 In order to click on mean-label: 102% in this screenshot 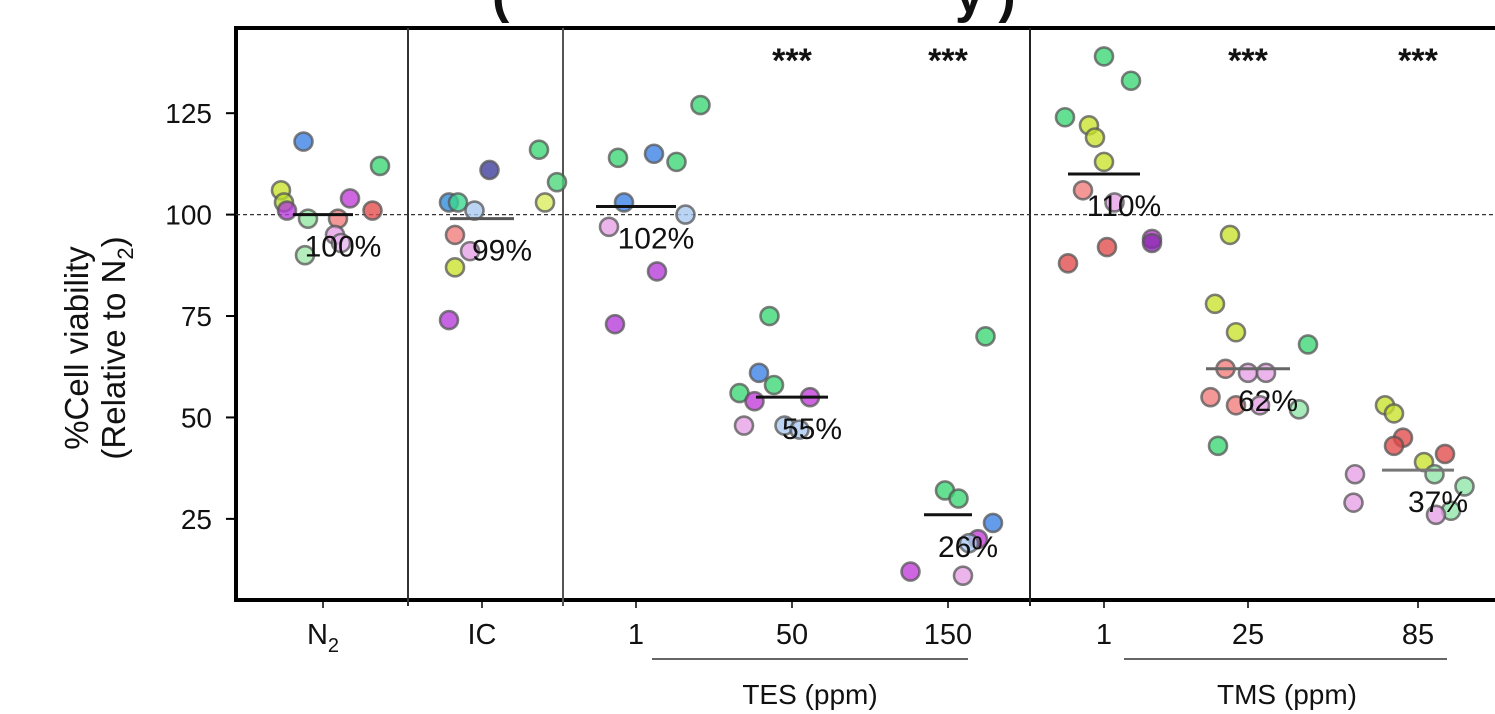, I will do `click(656, 238)`.